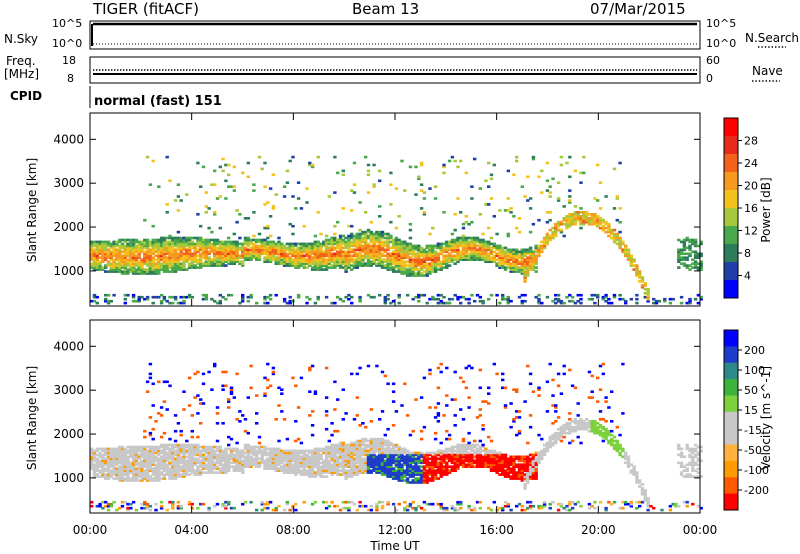  What do you see at coordinates (21, 61) in the screenshot?
I see `freq-label: Freq.` at bounding box center [21, 61].